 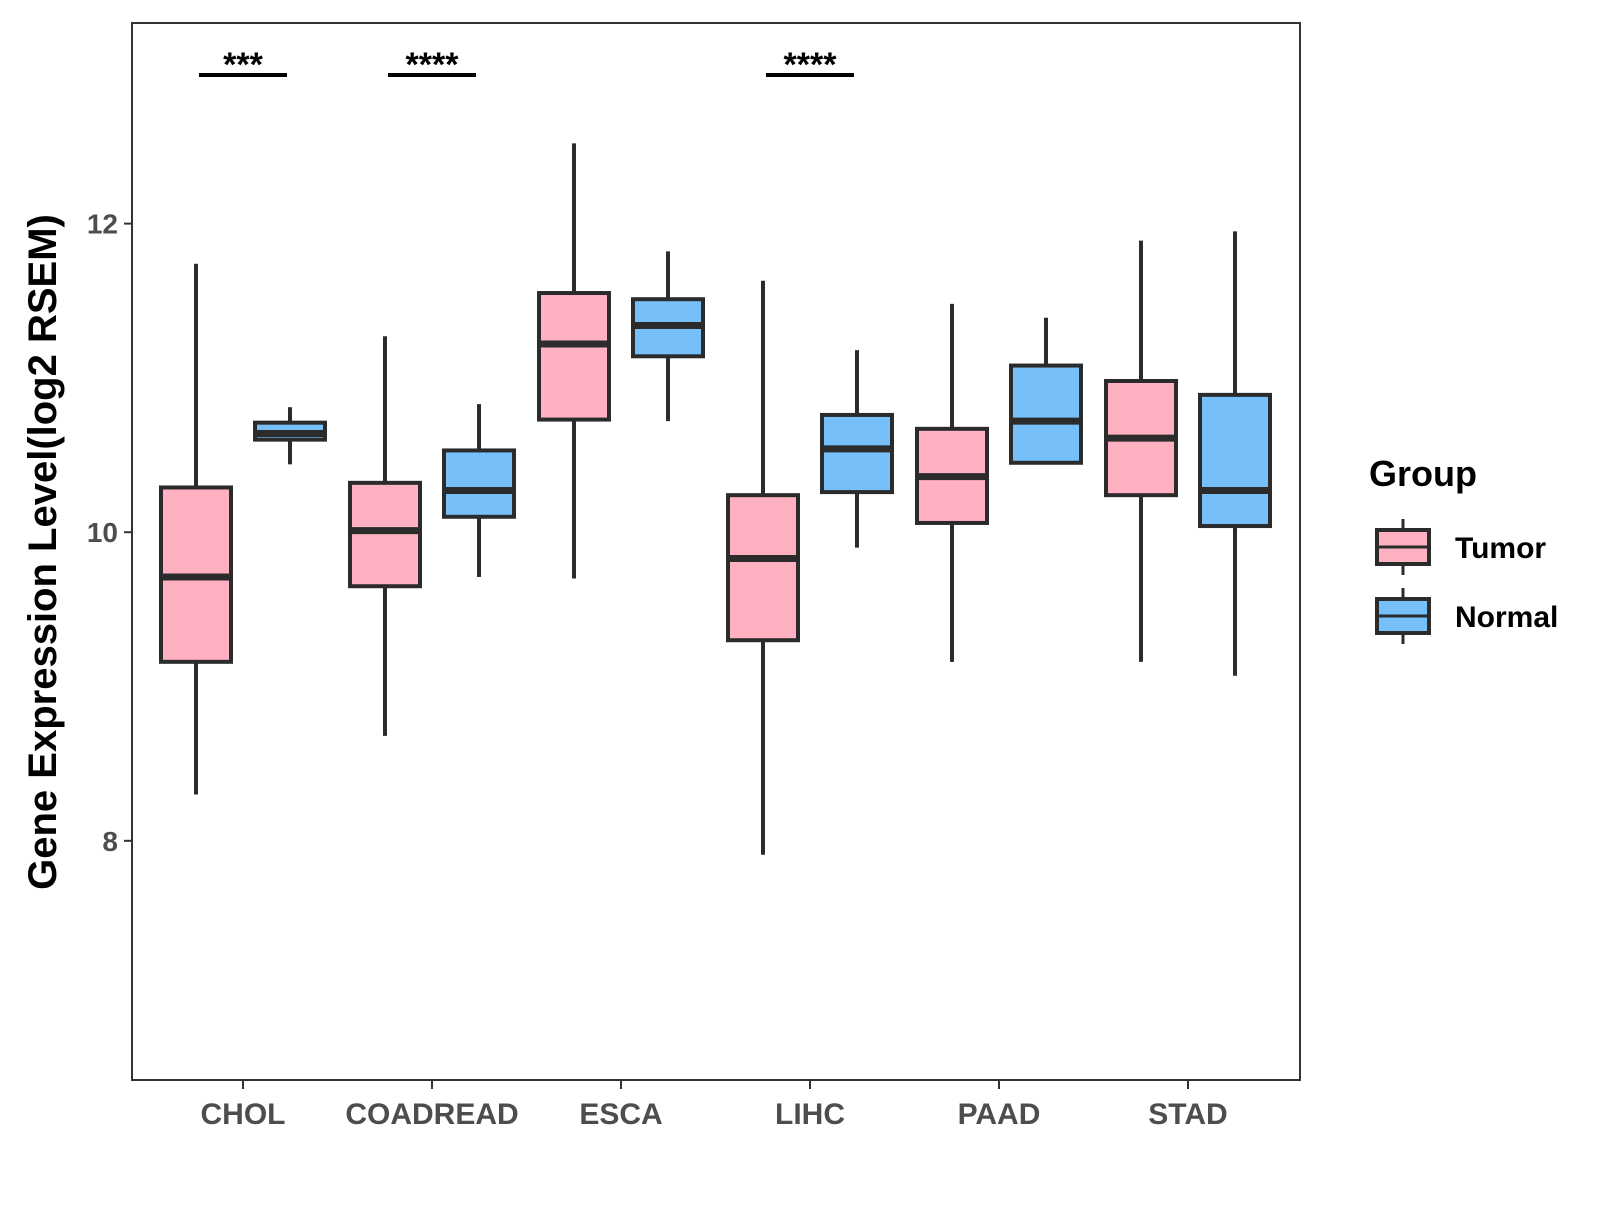 I want to click on x-tick-label: ESCA, so click(x=620, y=1114).